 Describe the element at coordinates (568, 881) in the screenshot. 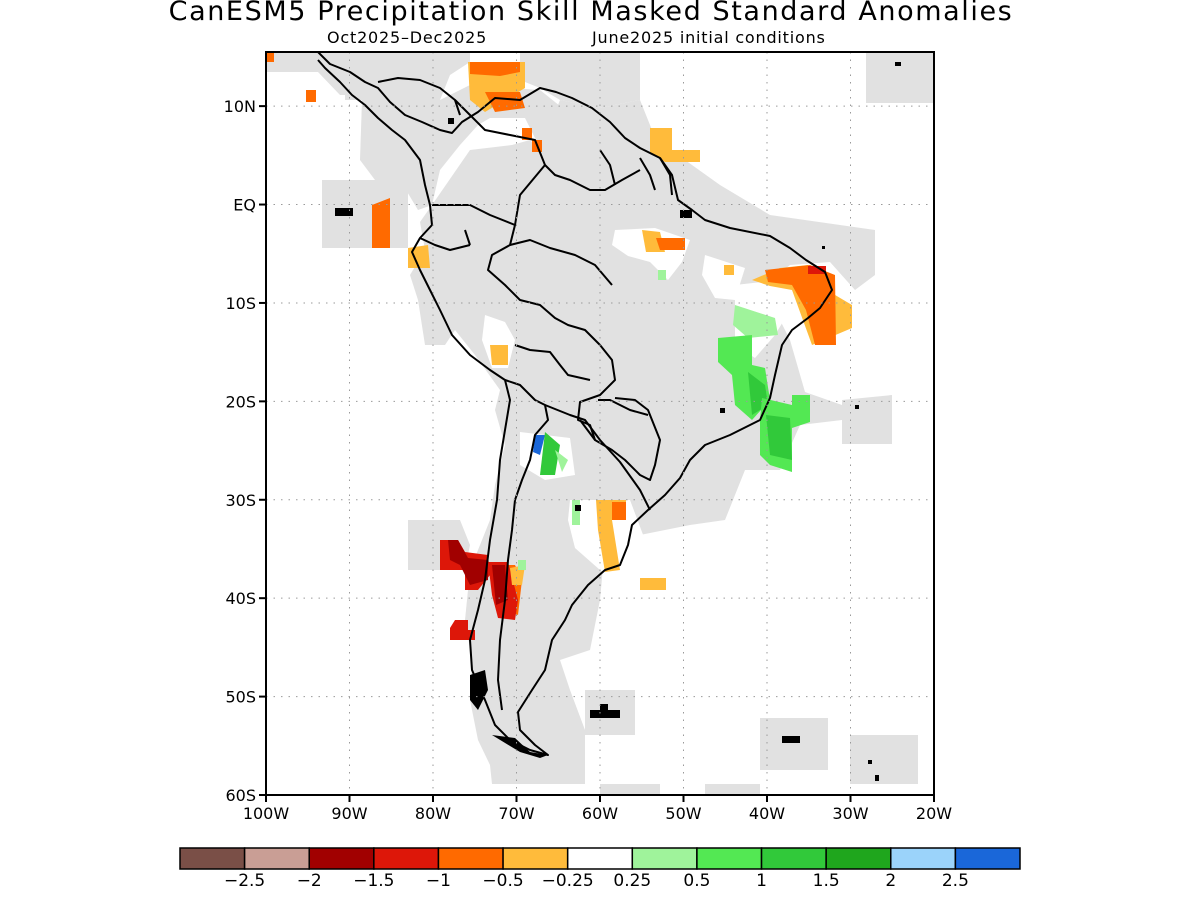

I see `colorbar-label: −0.25` at that location.